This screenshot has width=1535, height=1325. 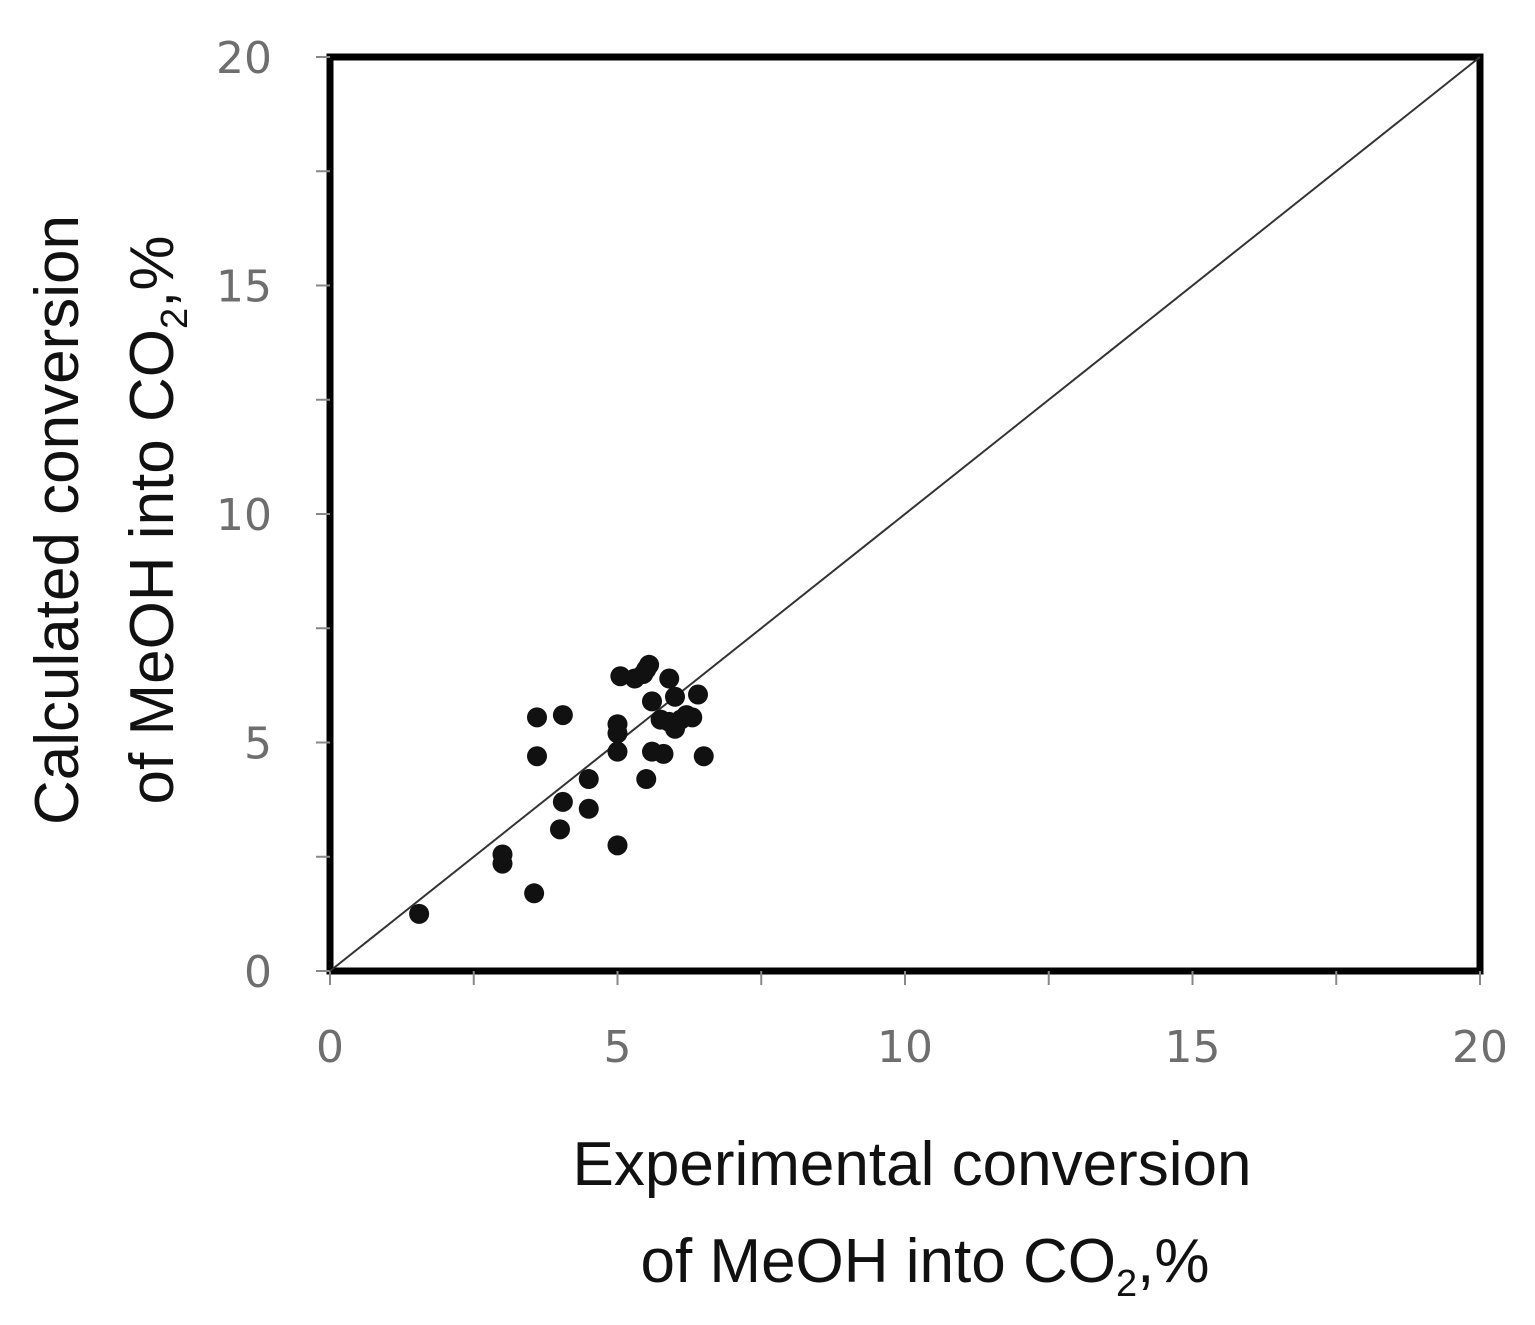 What do you see at coordinates (258, 972) in the screenshot?
I see `y-tick-label: 0` at bounding box center [258, 972].